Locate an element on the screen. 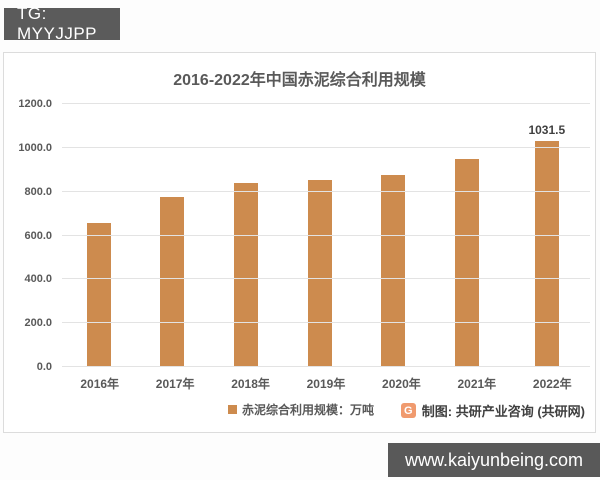  tg-badge: TG: MYYJJPP is located at coordinates (62, 23).